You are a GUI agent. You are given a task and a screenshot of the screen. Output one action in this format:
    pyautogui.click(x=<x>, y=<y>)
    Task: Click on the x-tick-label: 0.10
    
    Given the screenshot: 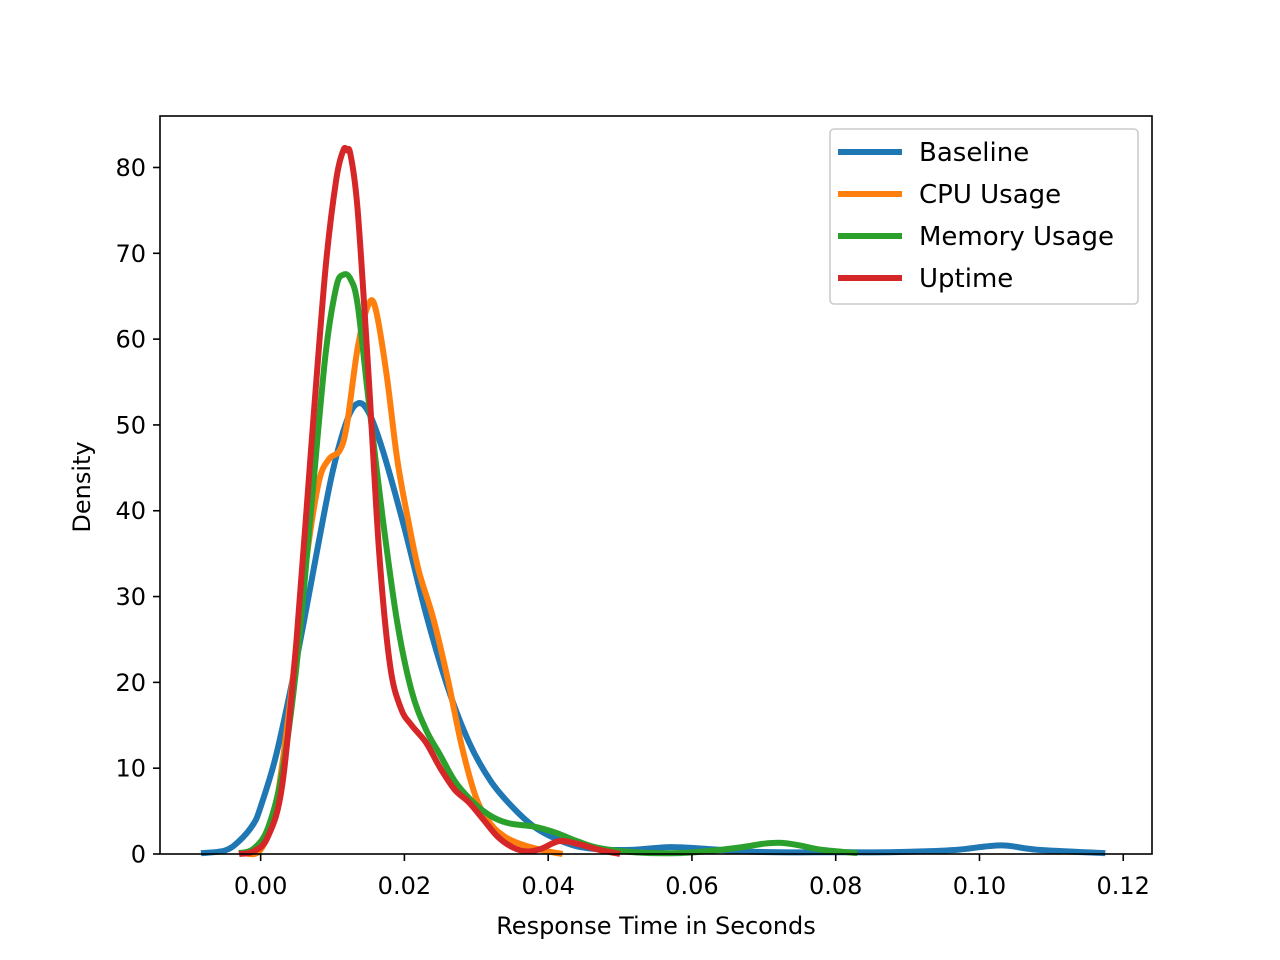 What is the action you would take?
    pyautogui.click(x=979, y=886)
    